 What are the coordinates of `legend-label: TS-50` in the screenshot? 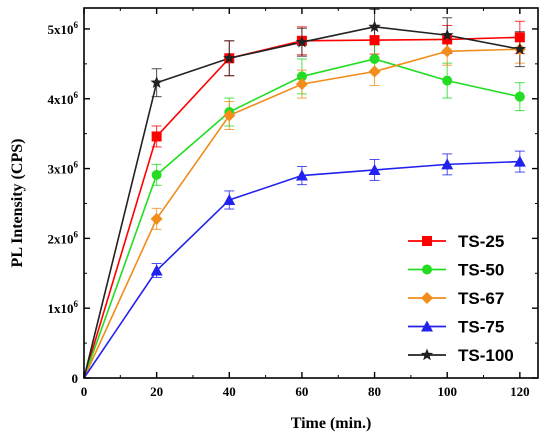 It's located at (481, 270).